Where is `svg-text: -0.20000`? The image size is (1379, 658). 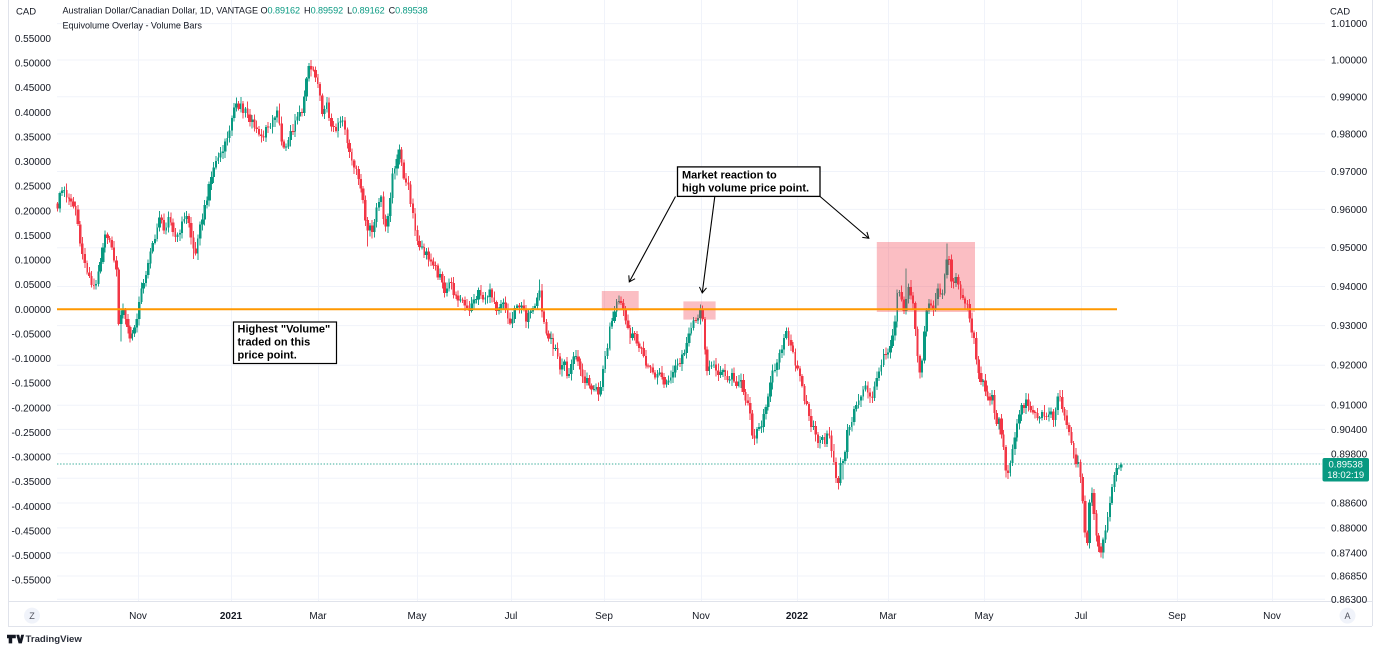 svg-text: -0.20000 is located at coordinates (32, 408).